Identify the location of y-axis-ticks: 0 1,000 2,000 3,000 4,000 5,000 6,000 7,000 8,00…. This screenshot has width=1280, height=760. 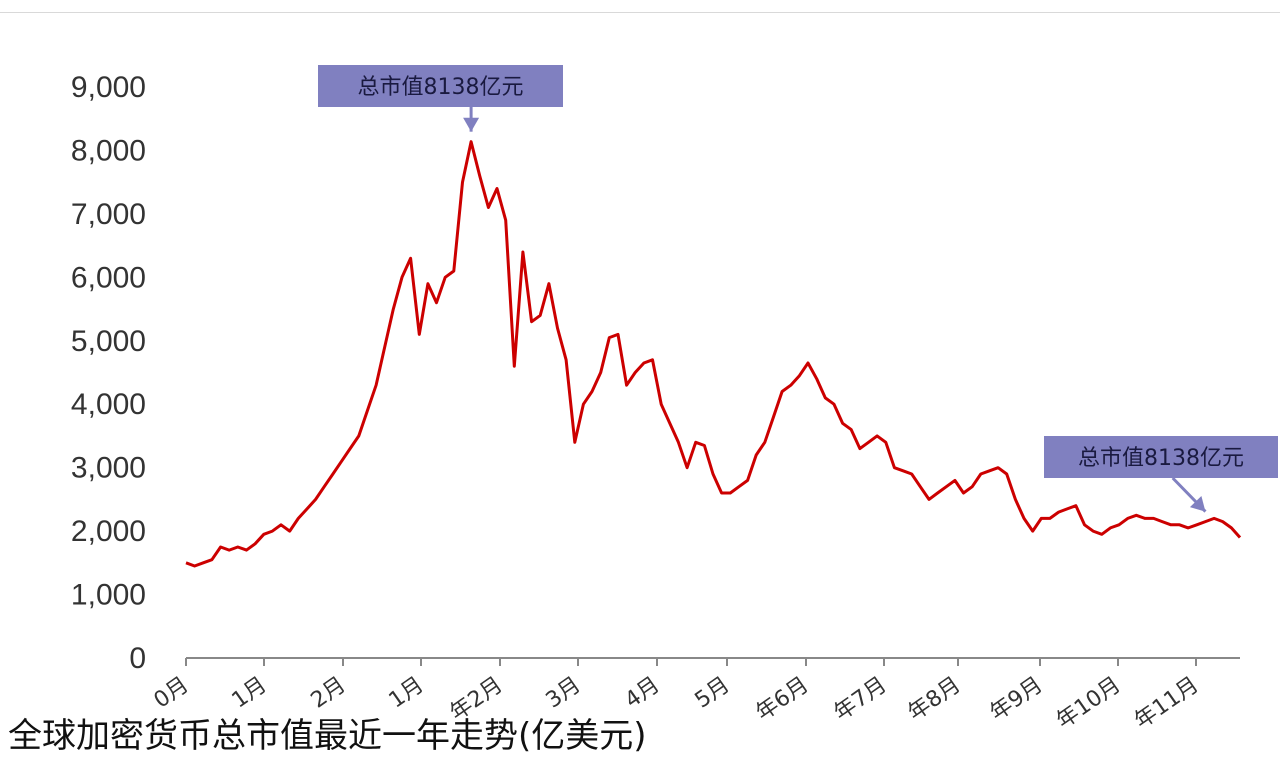
(108, 373).